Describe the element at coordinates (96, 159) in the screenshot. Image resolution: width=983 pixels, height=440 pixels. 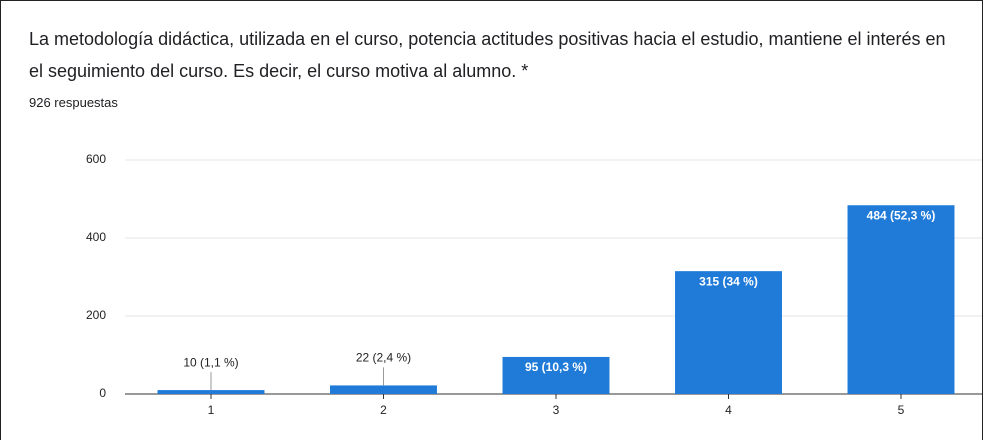
I see `y-tick-label: 600` at that location.